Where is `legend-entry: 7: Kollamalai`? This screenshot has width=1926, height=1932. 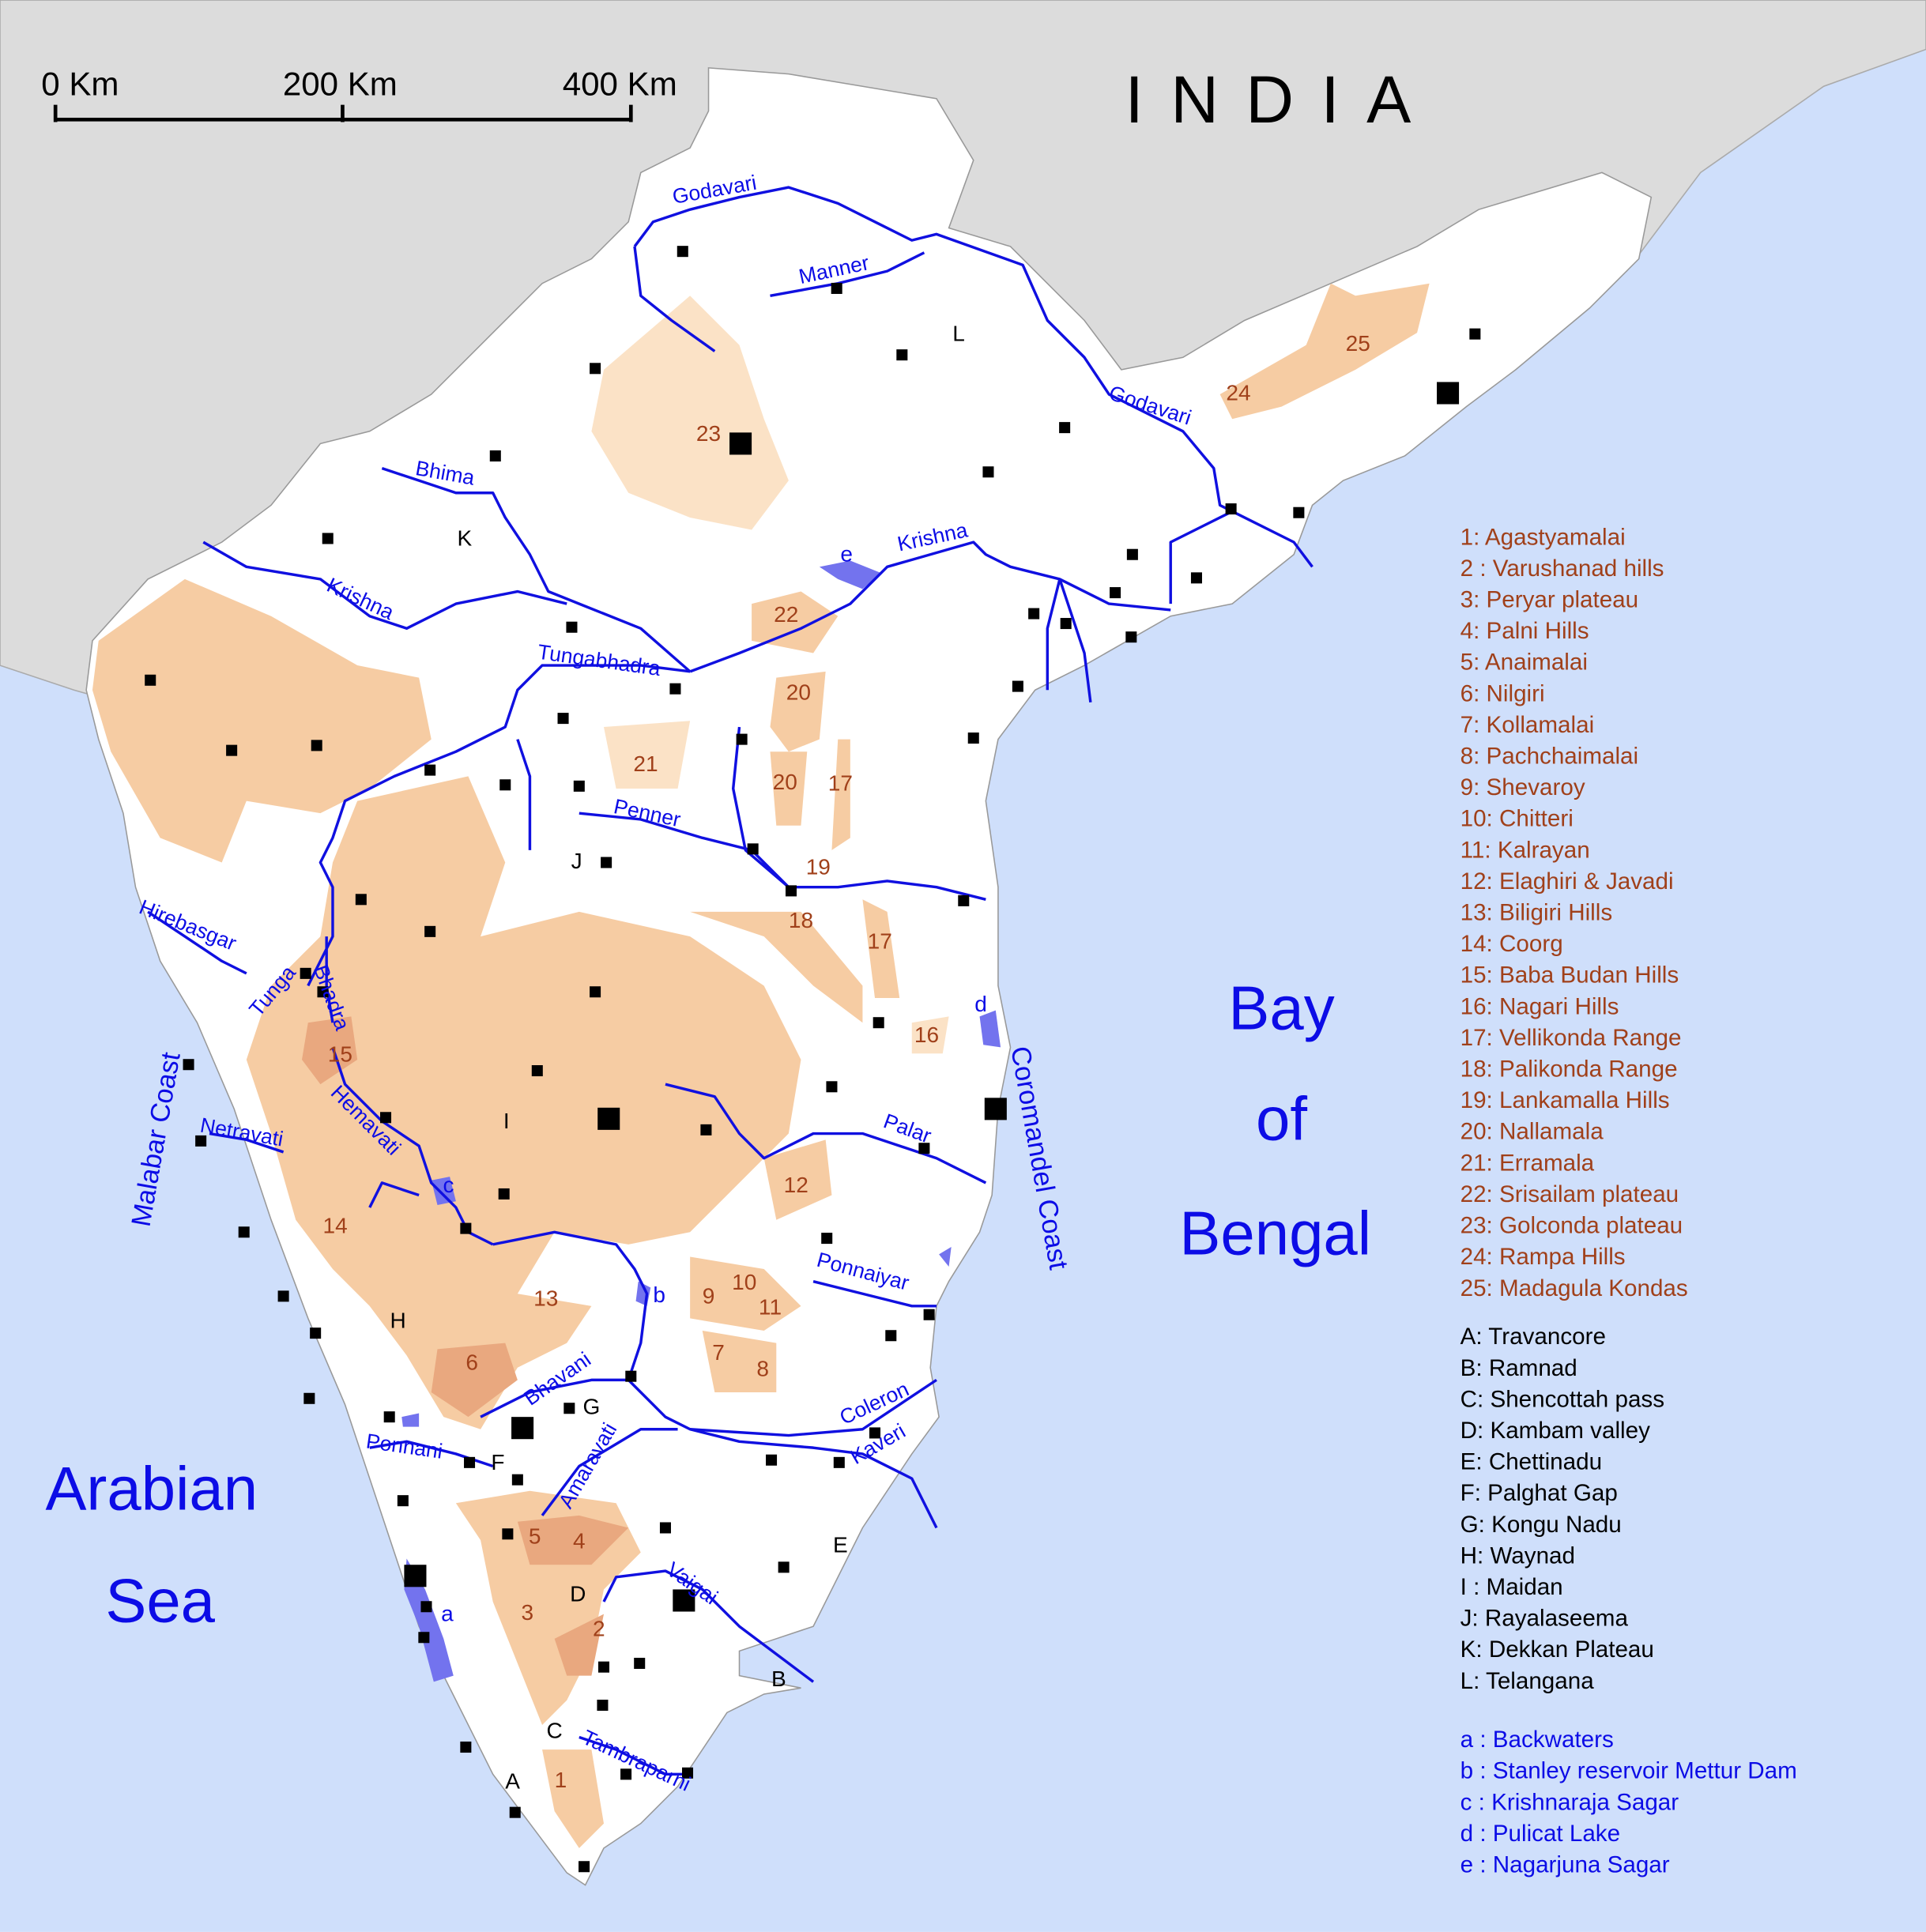
legend-entry: 7: Kollamalai is located at coordinates (1528, 725).